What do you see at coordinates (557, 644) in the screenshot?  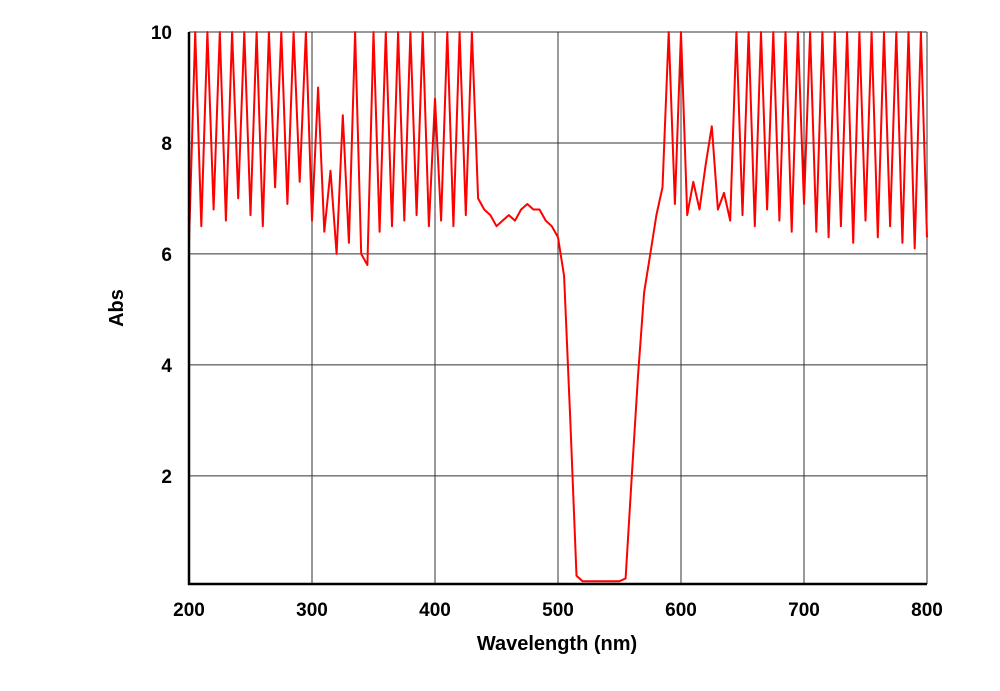 I see `x-axis-label: Wavelength (nm)` at bounding box center [557, 644].